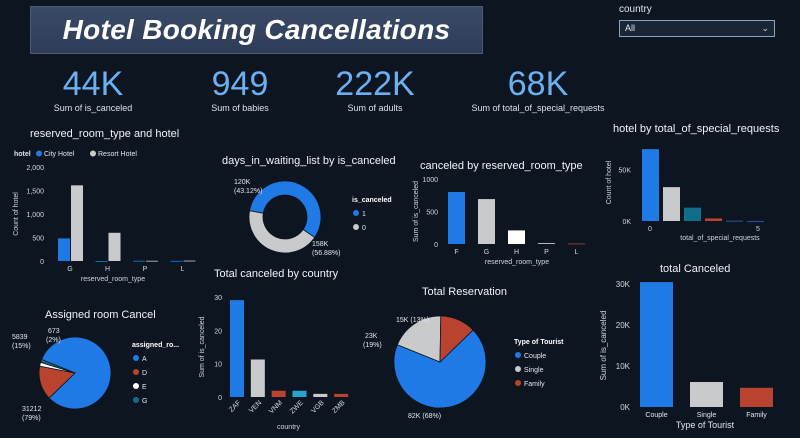  I want to click on slice-label: 120K, so click(242, 182).